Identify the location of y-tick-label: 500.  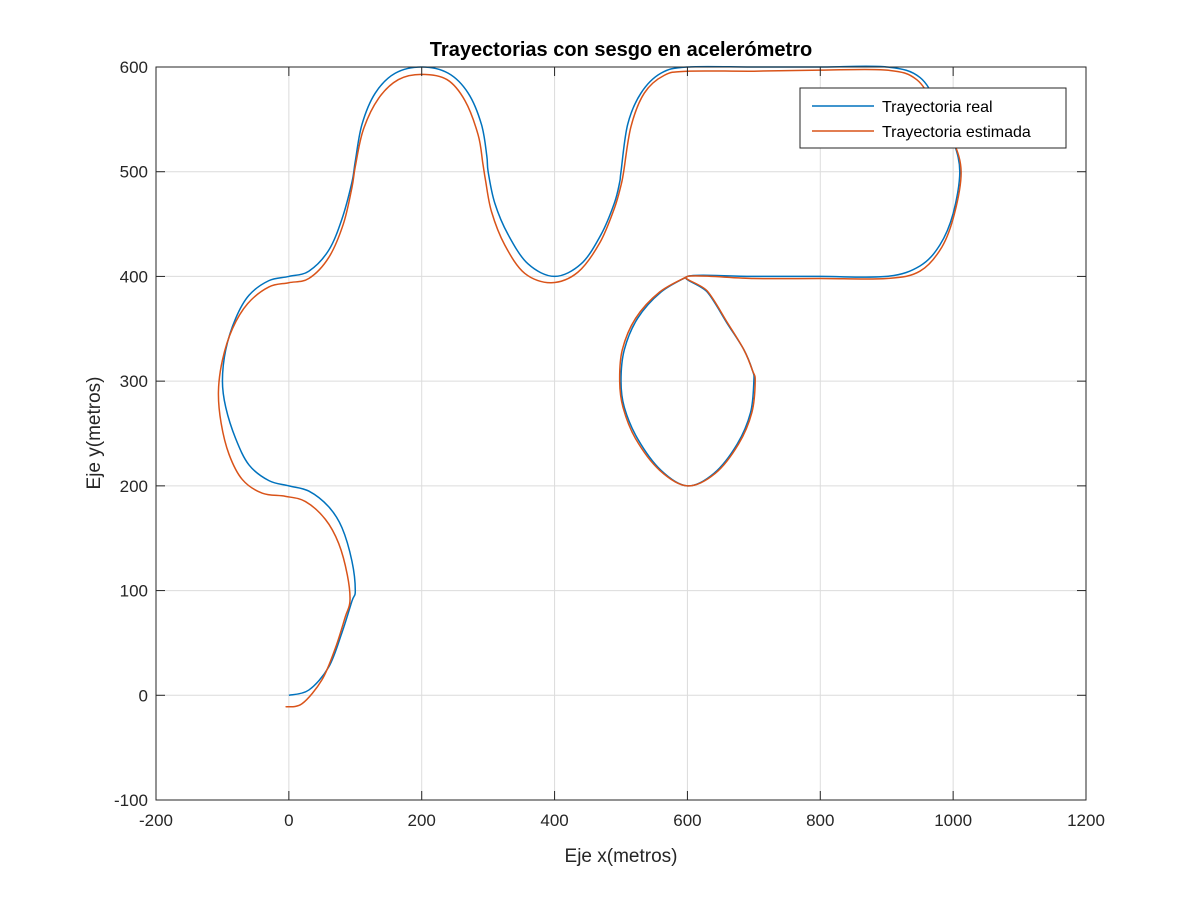
(134, 172).